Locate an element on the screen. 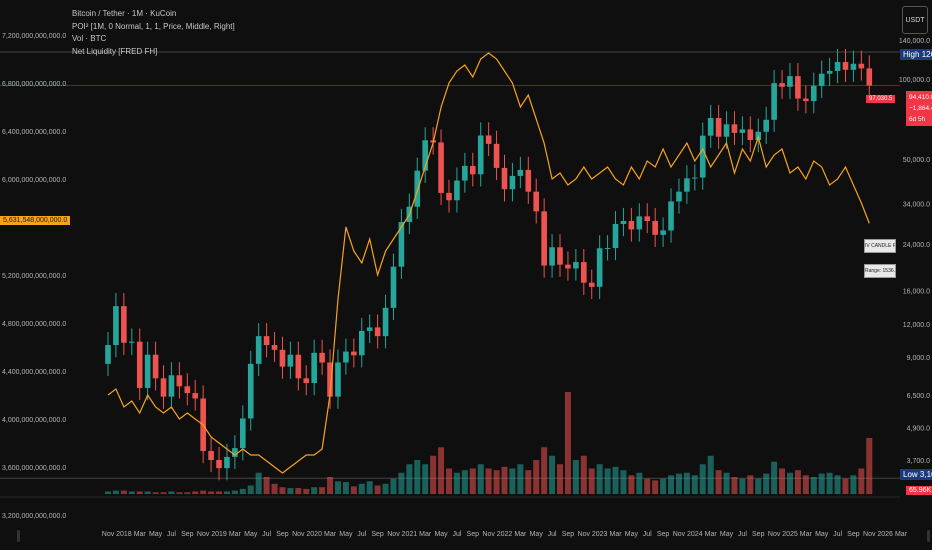 The image size is (932, 550). legend-volume: Vol · BTC is located at coordinates (89, 38).